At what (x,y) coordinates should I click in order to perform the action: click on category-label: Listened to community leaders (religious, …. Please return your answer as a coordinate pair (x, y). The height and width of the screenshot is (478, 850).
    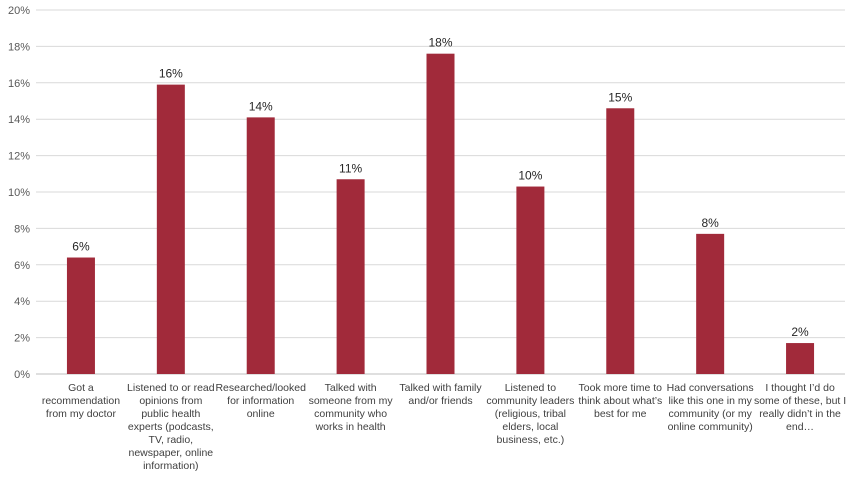
    Looking at the image, I should click on (530, 414).